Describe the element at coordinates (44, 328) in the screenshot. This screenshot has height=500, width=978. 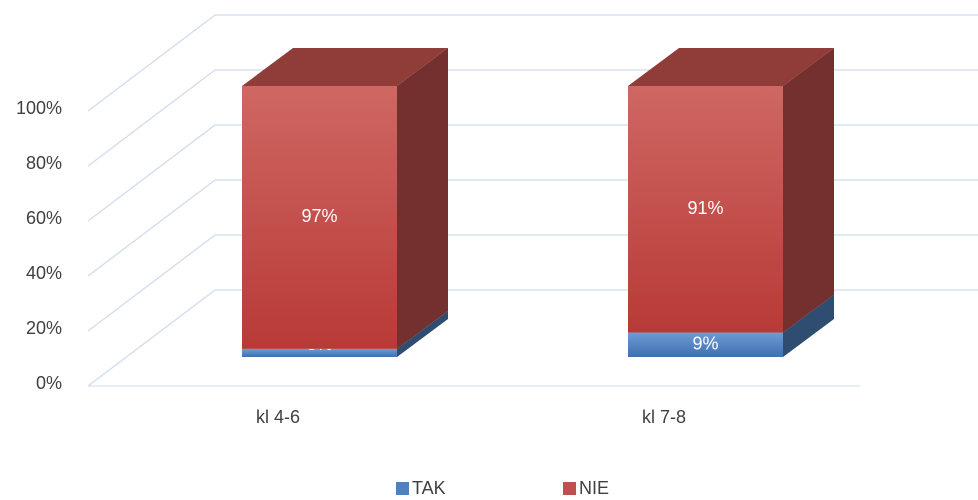
I see `y-tick-label: 20%` at that location.